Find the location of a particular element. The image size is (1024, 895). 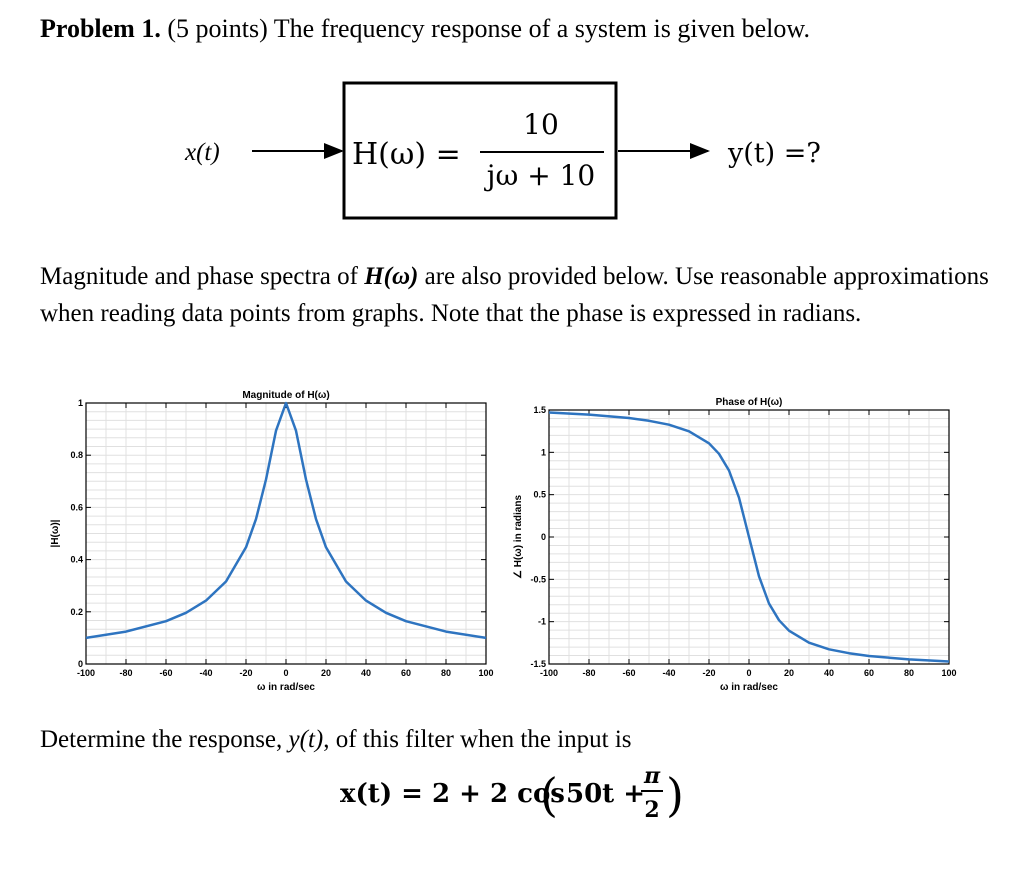

magnitude-x-tick-label: -80 is located at coordinates (125, 673).